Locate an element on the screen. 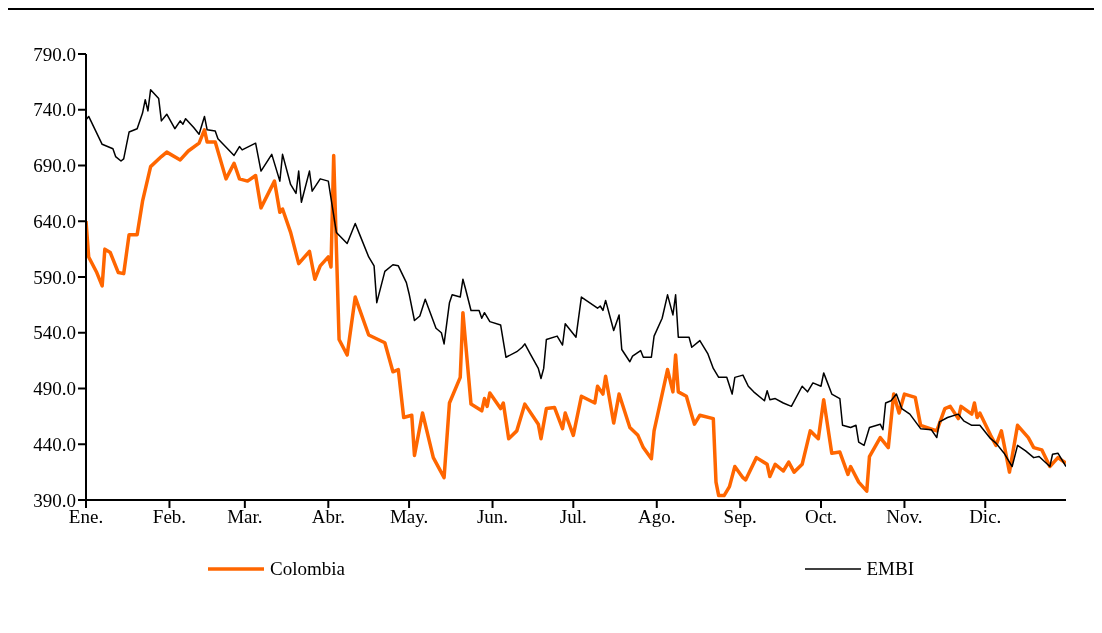 The width and height of the screenshot is (1102, 633). x-tick-label: Sep. is located at coordinates (740, 517).